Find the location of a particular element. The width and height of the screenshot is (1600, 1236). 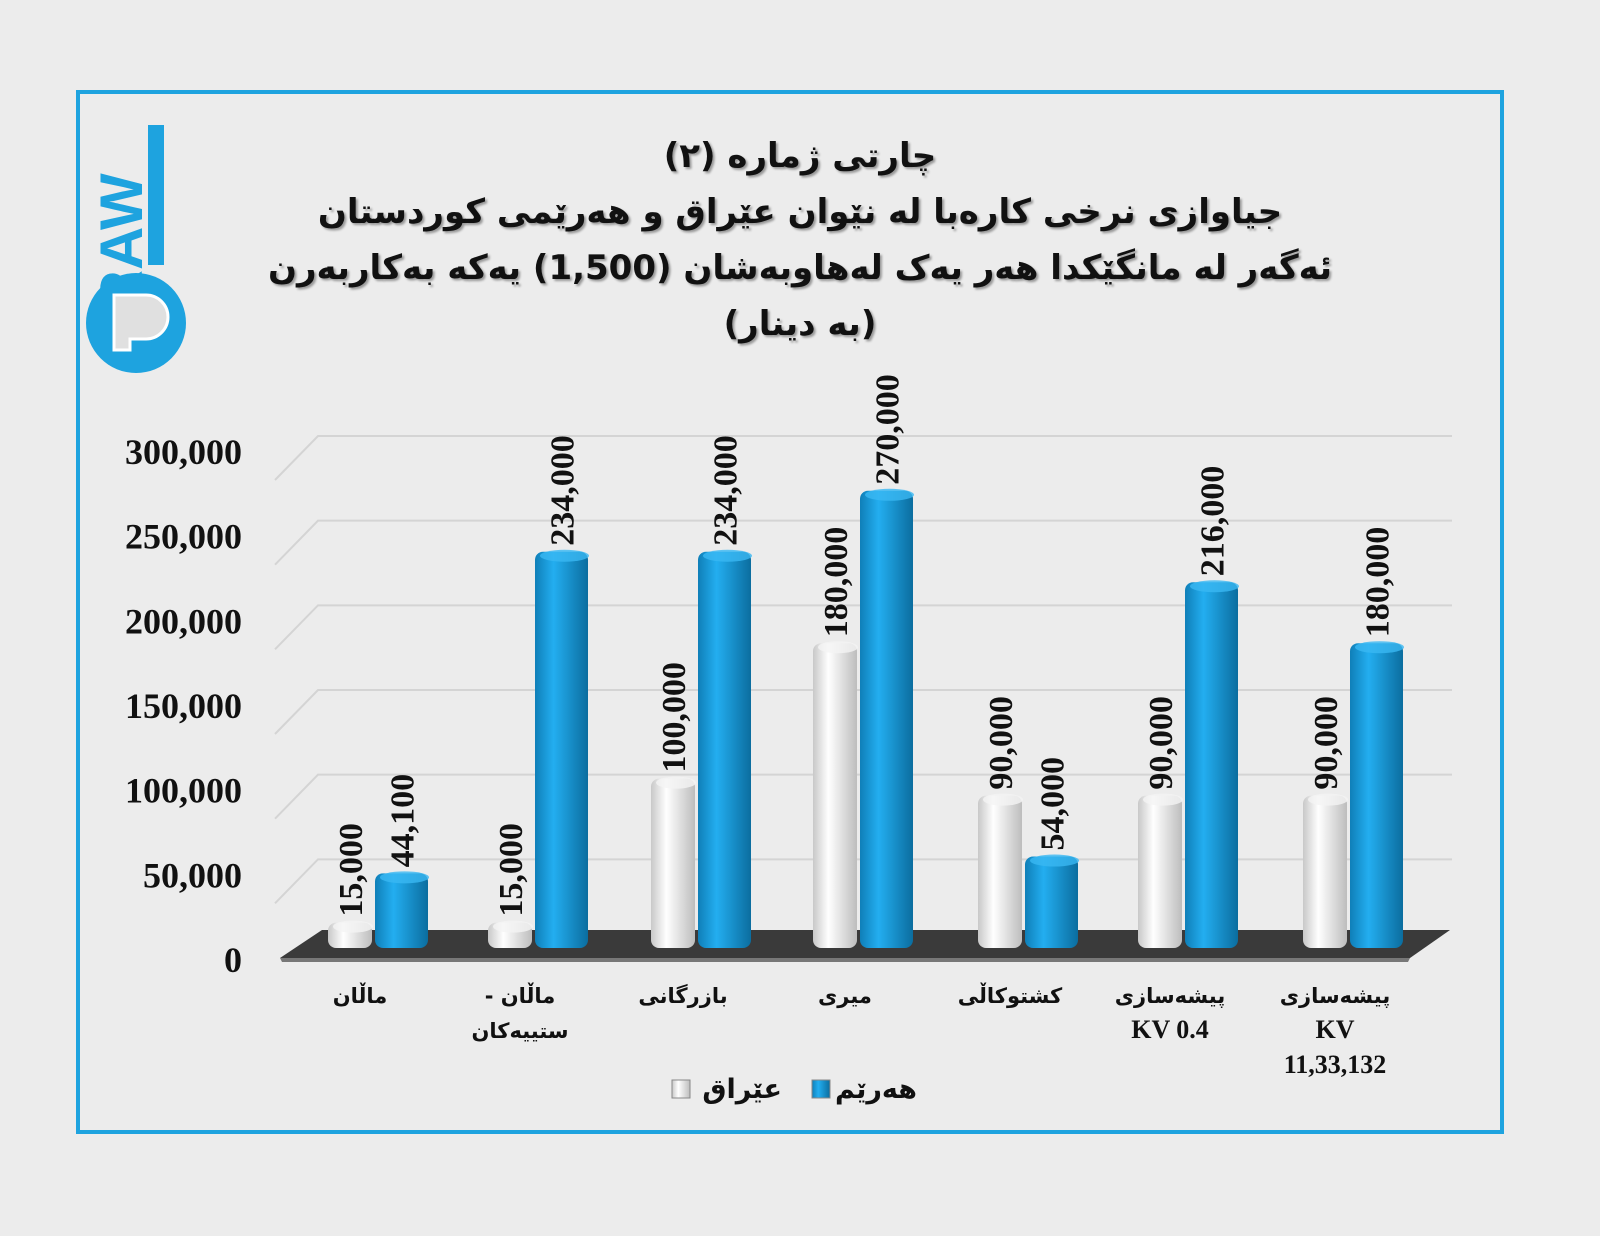

x-category-label: میری is located at coordinates (845, 996).